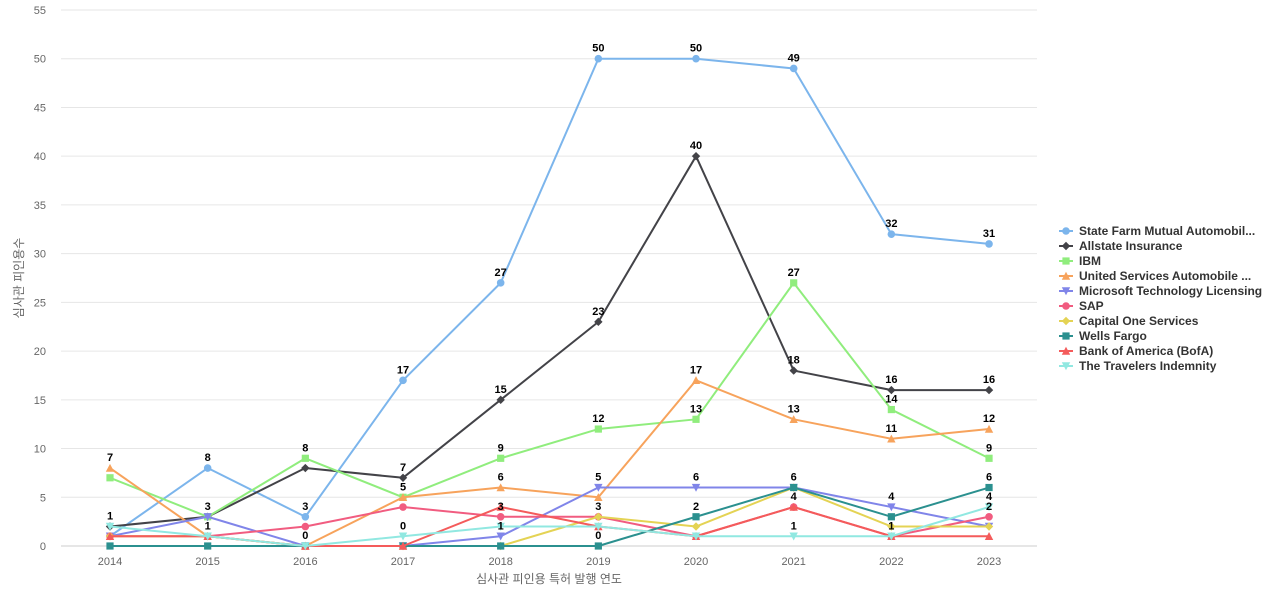  What do you see at coordinates (1080, 261) in the screenshot?
I see `legend-item: IBM` at bounding box center [1080, 261].